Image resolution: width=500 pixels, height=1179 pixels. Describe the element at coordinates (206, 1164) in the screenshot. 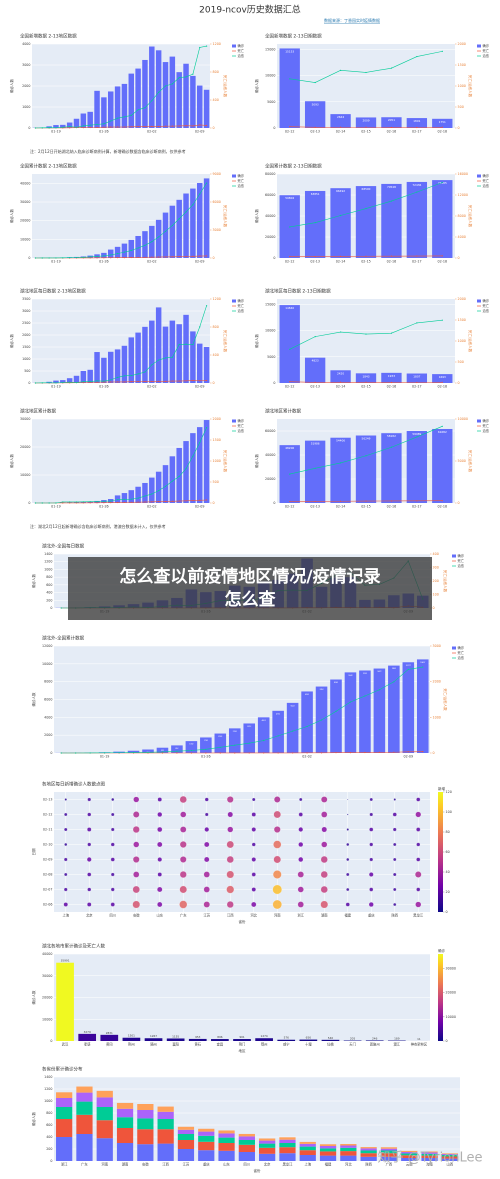

I see `x-tick-label: 重庆` at that location.